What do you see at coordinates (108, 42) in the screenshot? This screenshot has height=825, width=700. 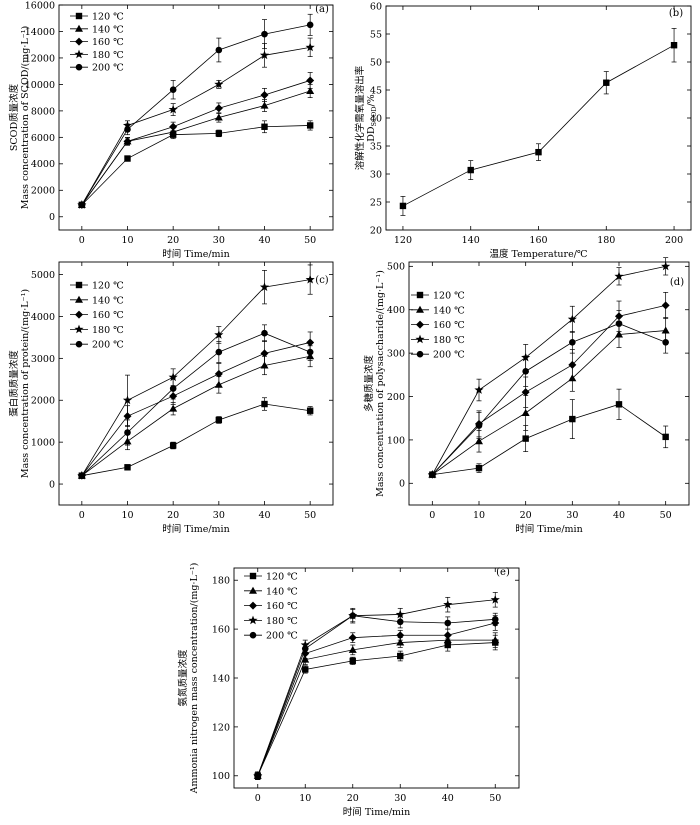 I see `legend-label: 160 ℃` at bounding box center [108, 42].